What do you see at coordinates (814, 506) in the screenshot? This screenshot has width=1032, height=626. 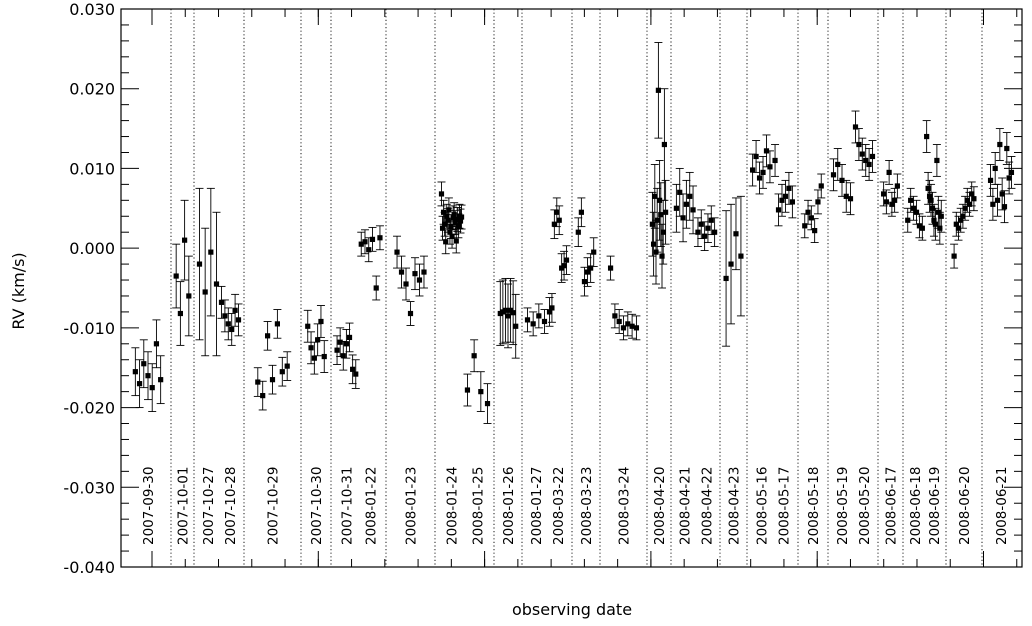 I see `night-date-label: 2008-05-18` at bounding box center [814, 506].